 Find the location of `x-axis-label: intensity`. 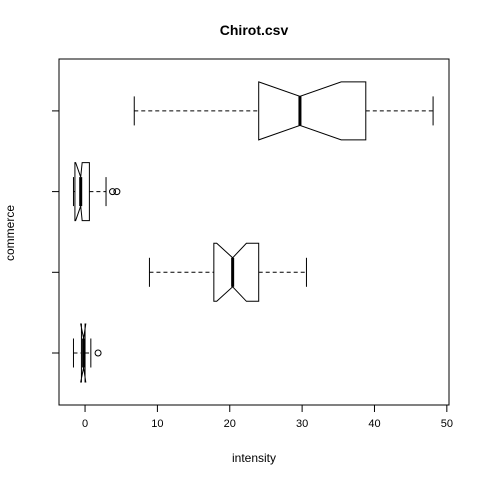

x-axis-label: intensity is located at coordinates (254, 458).